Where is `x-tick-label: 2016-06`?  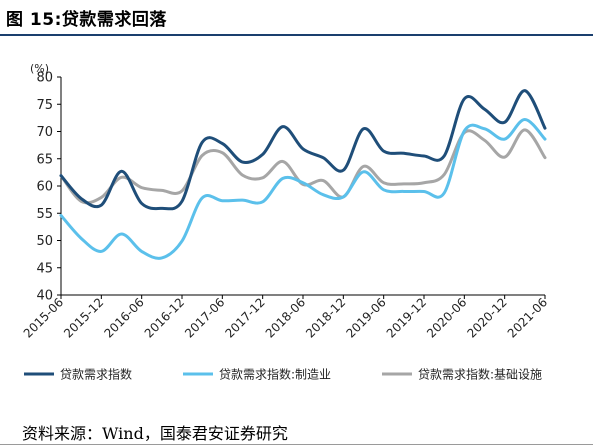
x-tick-label: 2016-06 is located at coordinates (123, 317).